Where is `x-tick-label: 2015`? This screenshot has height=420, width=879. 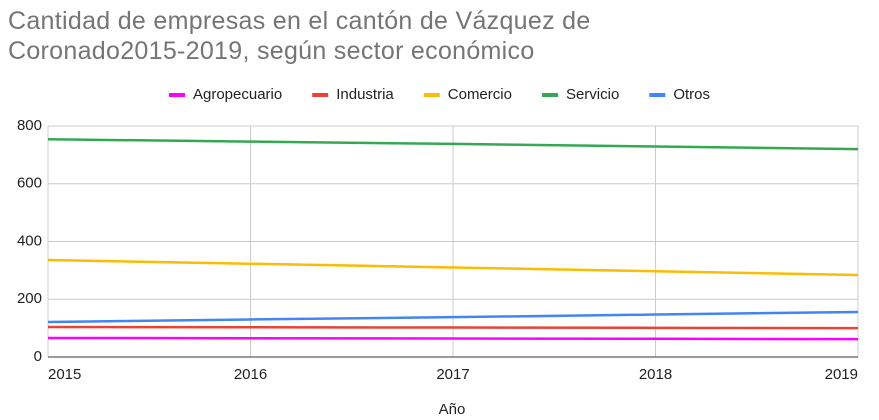 x-tick-label: 2015 is located at coordinates (64, 374).